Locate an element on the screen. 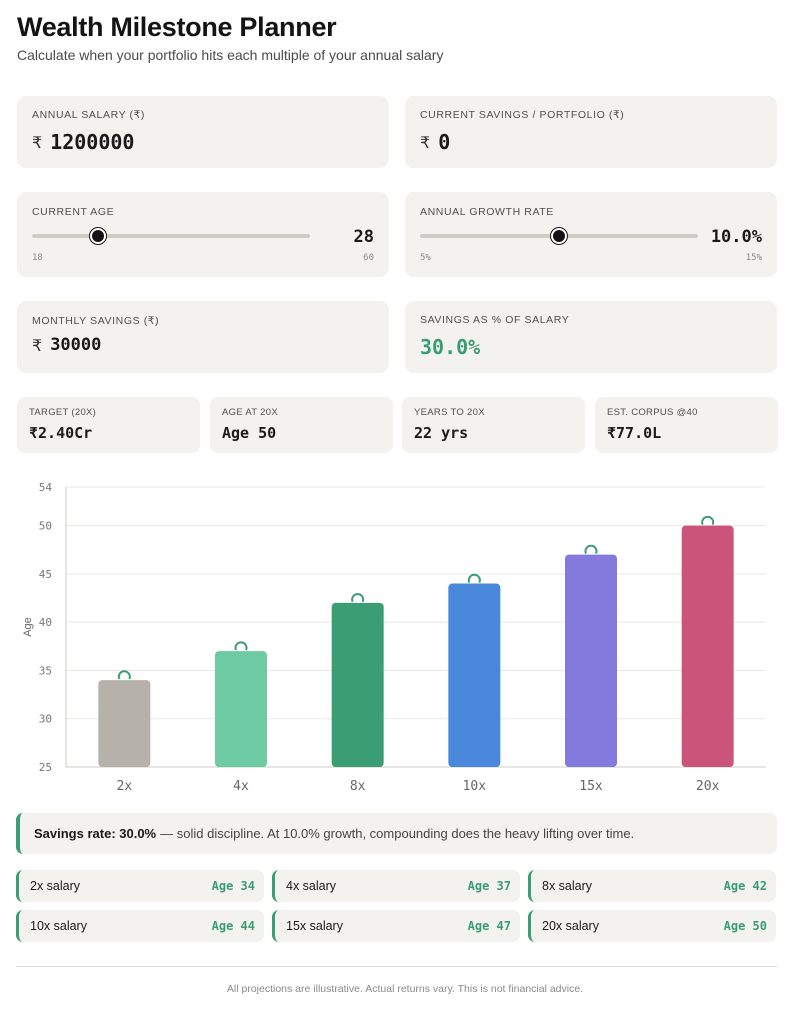  milestone-label: 15x salary is located at coordinates (314, 926).